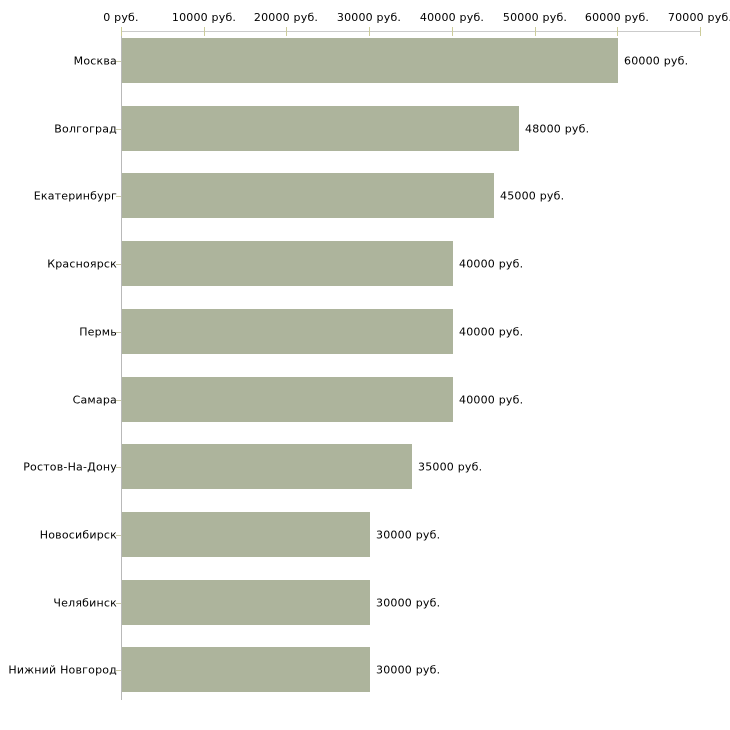 The height and width of the screenshot is (730, 730). What do you see at coordinates (70, 466) in the screenshot?
I see `category-label: Ростов-На-Дону` at bounding box center [70, 466].